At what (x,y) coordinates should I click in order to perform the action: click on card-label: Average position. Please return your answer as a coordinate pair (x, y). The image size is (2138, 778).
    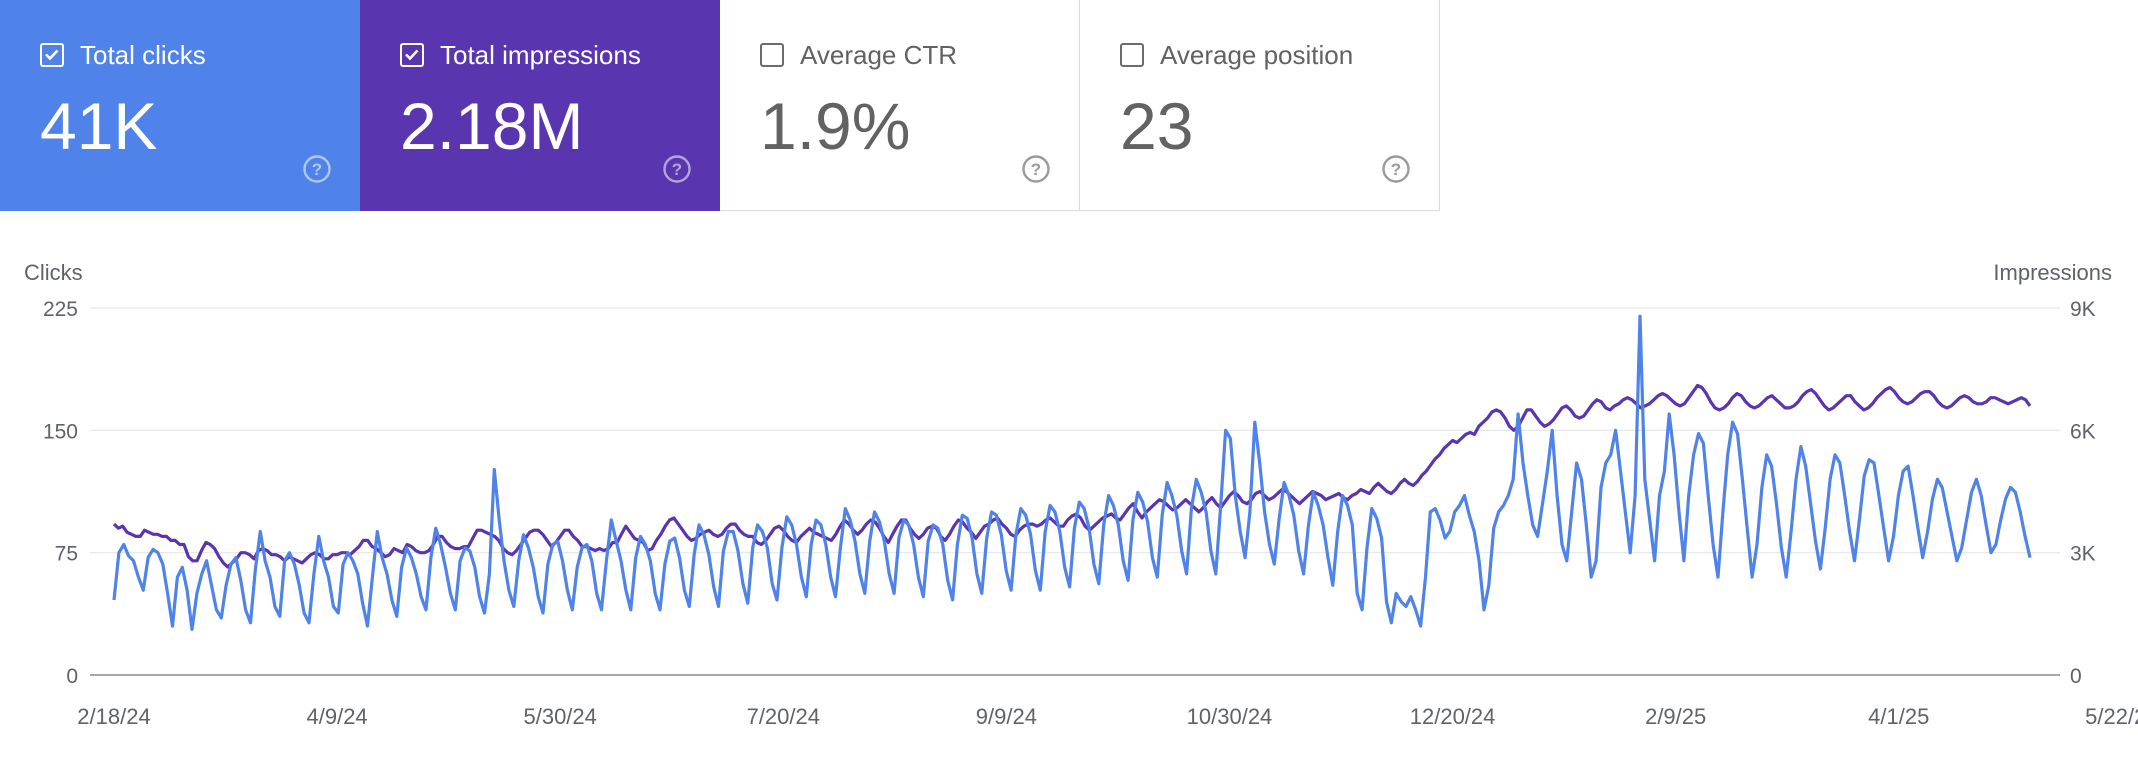
    Looking at the image, I should click on (1257, 55).